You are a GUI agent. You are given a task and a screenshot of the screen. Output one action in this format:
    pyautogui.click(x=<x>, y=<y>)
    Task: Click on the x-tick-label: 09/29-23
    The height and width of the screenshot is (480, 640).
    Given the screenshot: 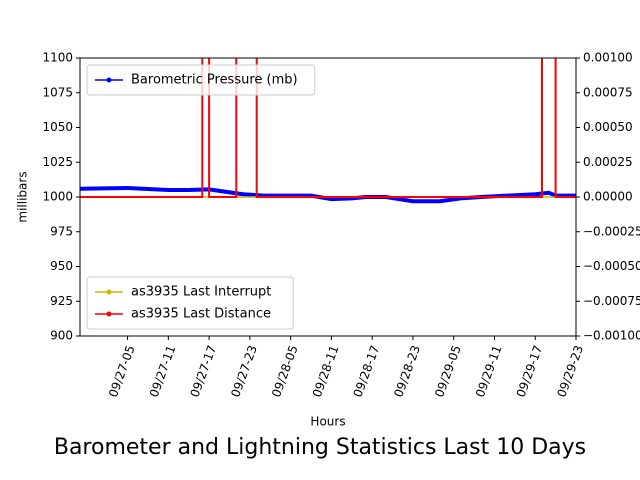 What is the action you would take?
    pyautogui.click(x=570, y=371)
    